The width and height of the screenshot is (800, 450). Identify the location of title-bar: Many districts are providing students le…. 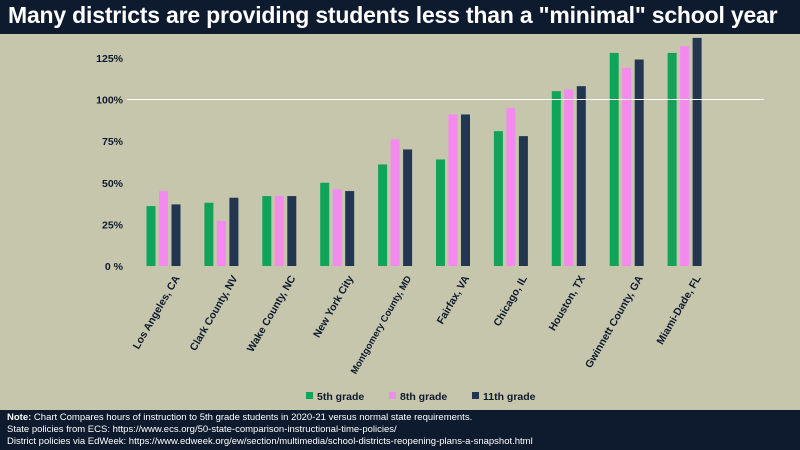
(400, 17).